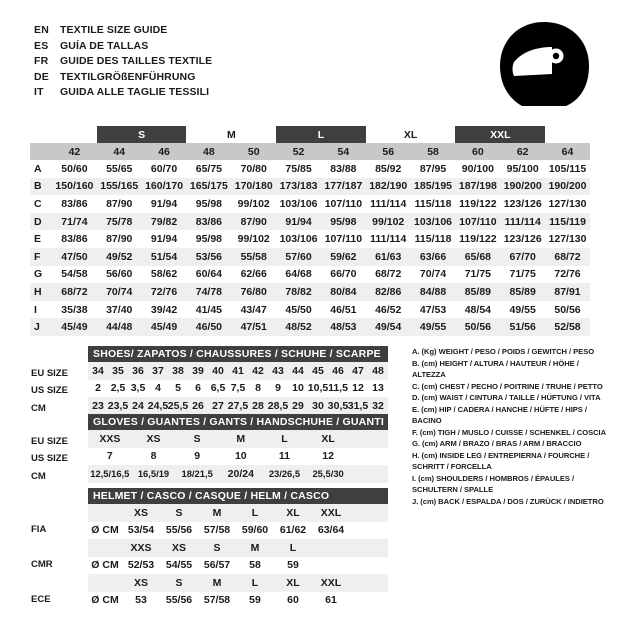 The image size is (620, 620). Describe the element at coordinates (209, 256) in the screenshot. I see `table-cell: 53/56` at that location.